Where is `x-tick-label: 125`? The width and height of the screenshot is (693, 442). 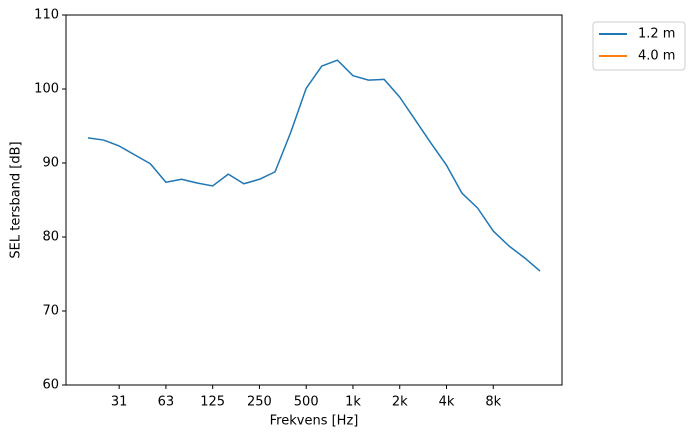 x-tick-label: 125 is located at coordinates (212, 402).